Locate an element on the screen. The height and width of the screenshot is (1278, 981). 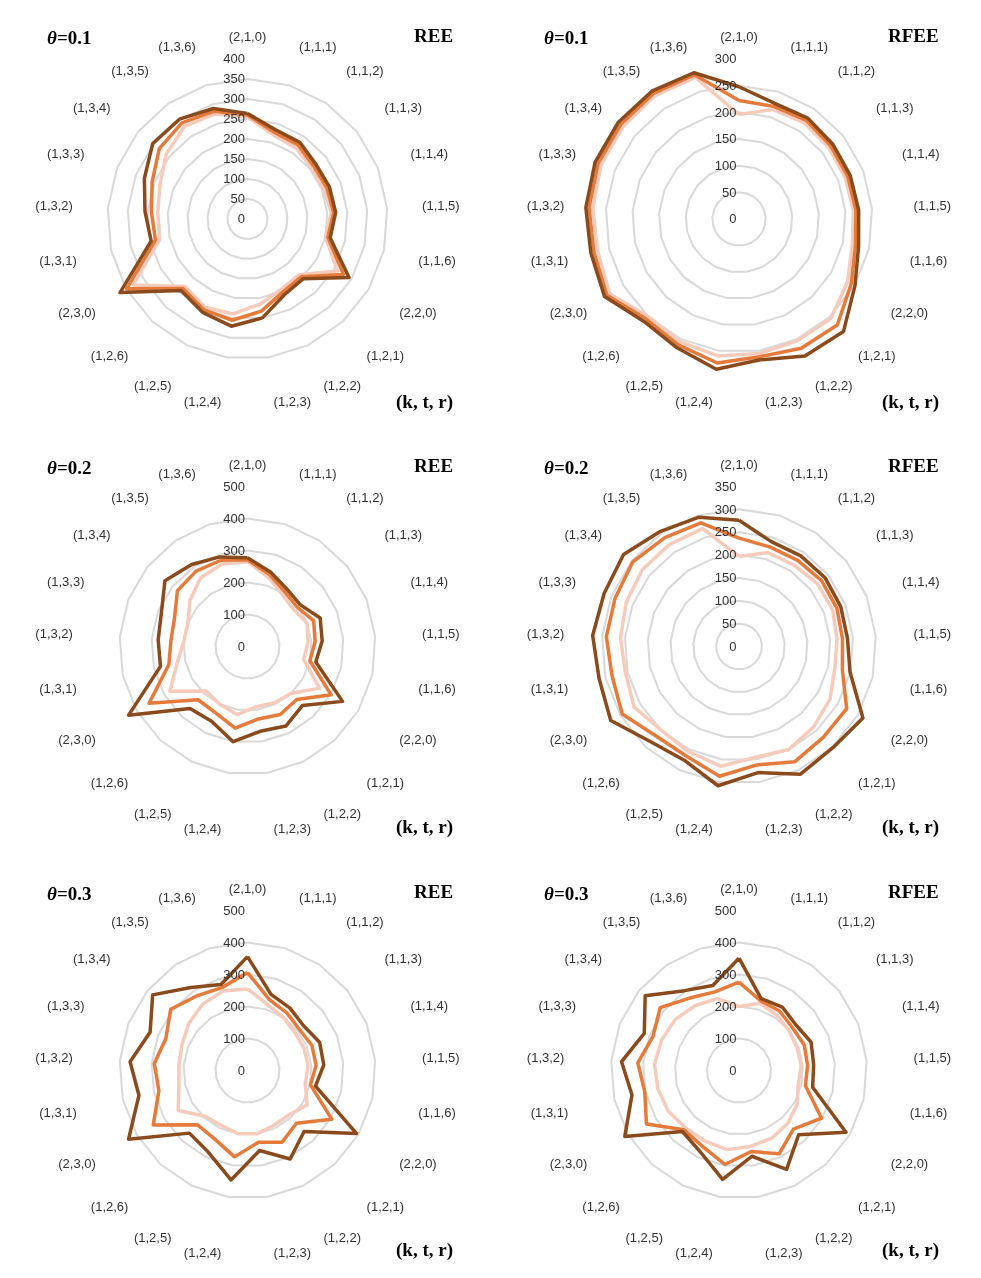
chart-subtitle: RFEE is located at coordinates (913, 465).